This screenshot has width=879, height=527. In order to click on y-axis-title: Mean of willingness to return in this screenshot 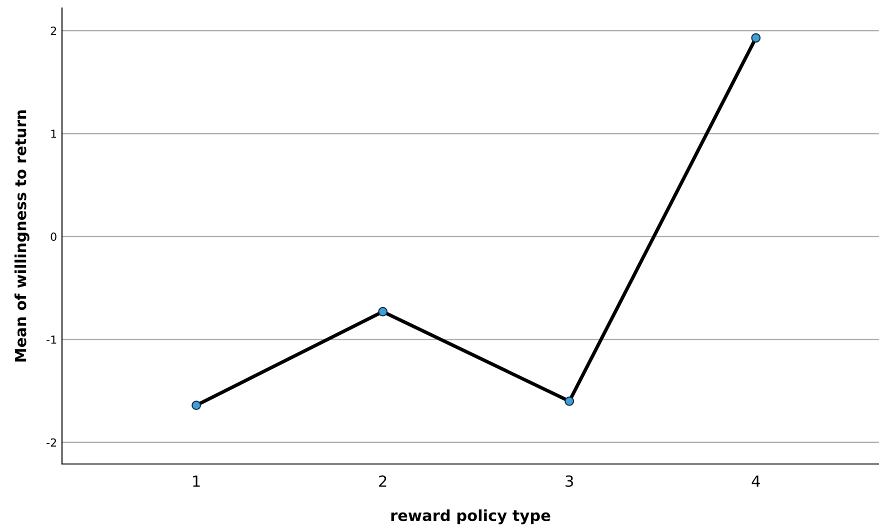, I will do `click(22, 236)`.